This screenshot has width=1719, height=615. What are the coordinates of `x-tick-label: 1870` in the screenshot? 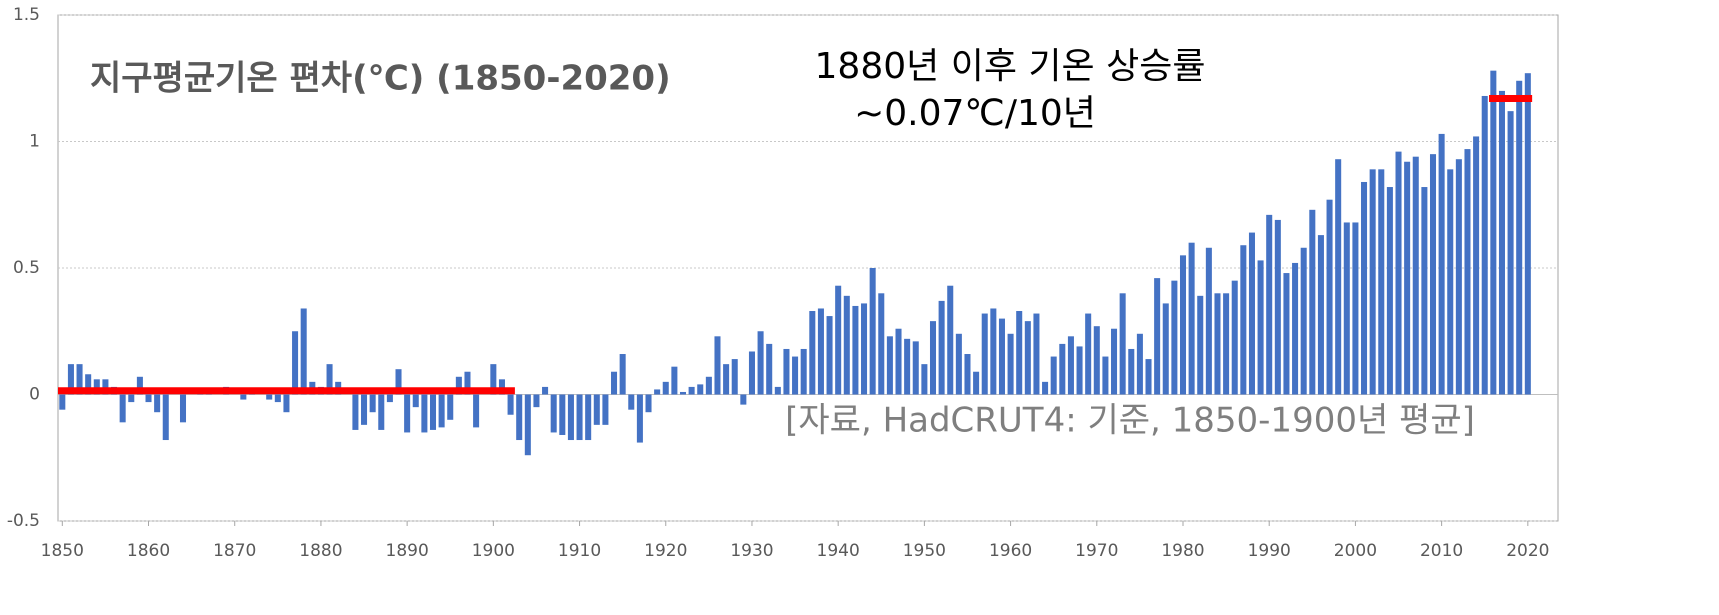 It's located at (234, 551).